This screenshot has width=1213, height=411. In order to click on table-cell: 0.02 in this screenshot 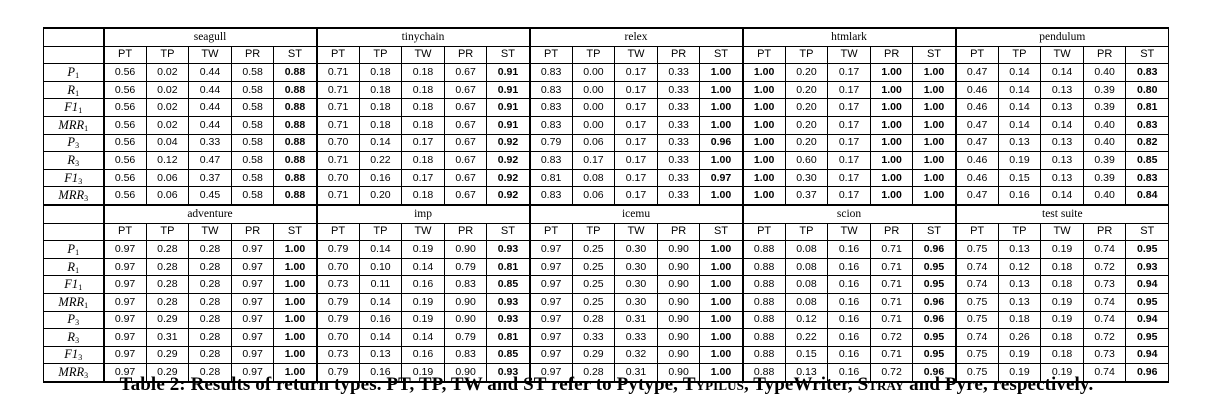, I will do `click(167, 90)`.